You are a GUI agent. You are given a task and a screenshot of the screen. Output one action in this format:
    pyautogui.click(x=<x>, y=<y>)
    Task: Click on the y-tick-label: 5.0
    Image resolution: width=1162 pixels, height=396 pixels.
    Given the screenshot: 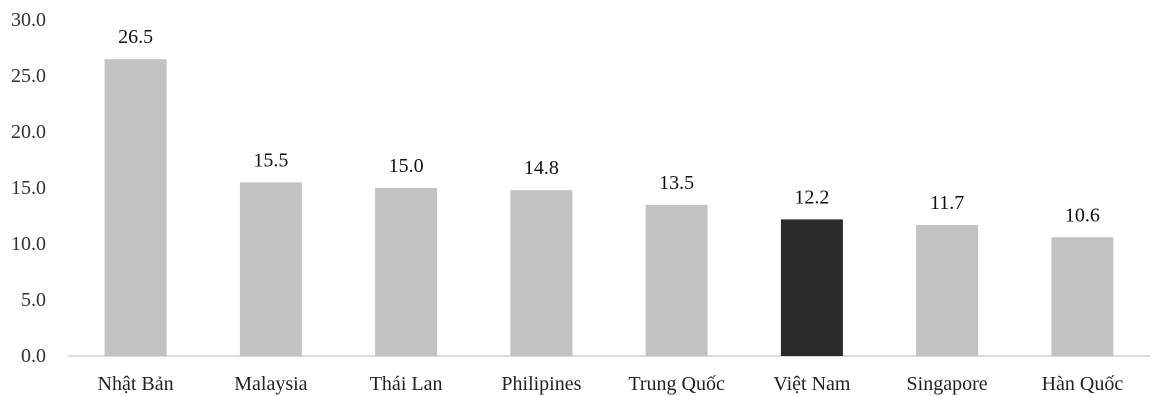 What is the action you would take?
    pyautogui.click(x=33, y=300)
    